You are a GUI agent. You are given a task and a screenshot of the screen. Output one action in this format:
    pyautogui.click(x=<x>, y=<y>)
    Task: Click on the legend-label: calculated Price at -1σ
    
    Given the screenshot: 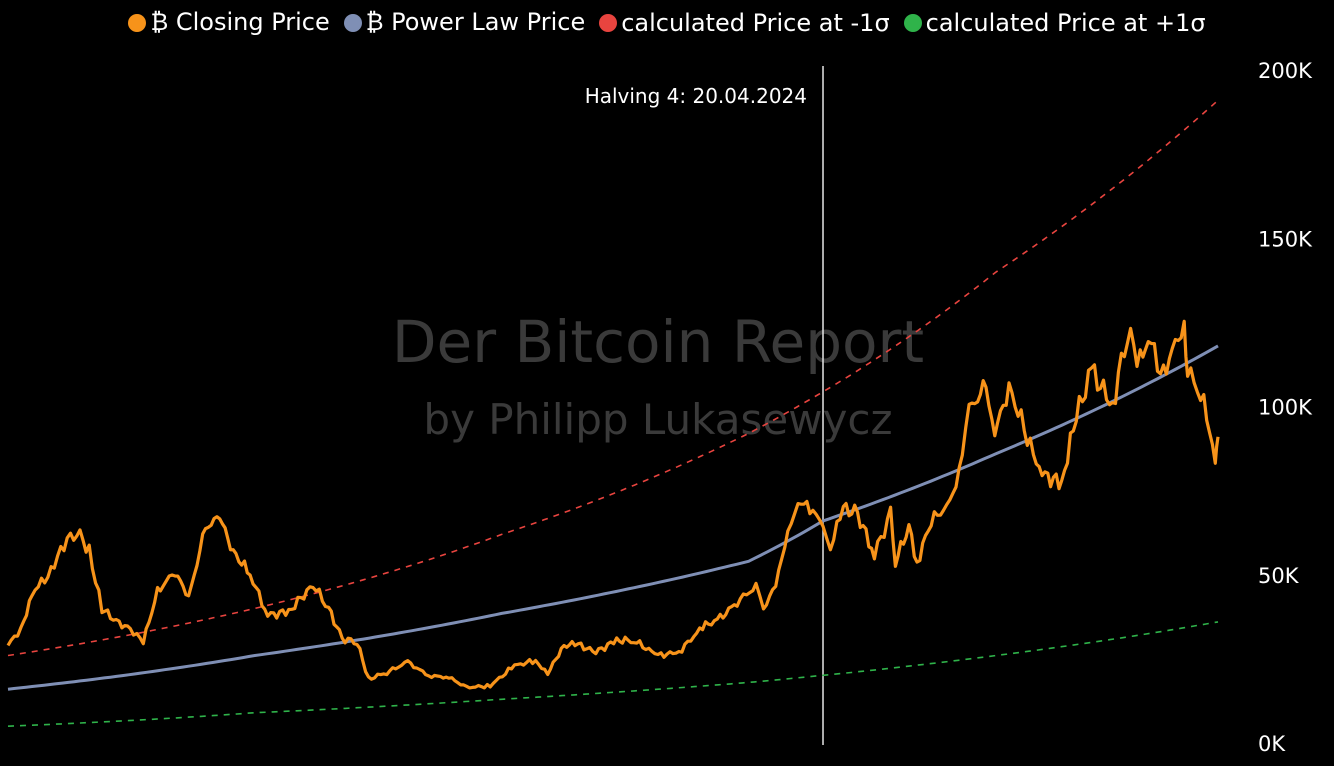 What is the action you would take?
    pyautogui.click(x=755, y=22)
    